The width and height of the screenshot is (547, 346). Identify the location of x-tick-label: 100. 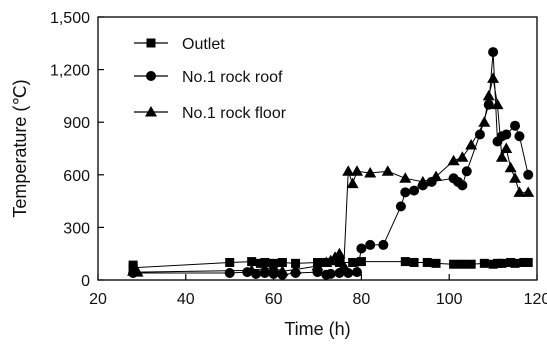
(449, 299).